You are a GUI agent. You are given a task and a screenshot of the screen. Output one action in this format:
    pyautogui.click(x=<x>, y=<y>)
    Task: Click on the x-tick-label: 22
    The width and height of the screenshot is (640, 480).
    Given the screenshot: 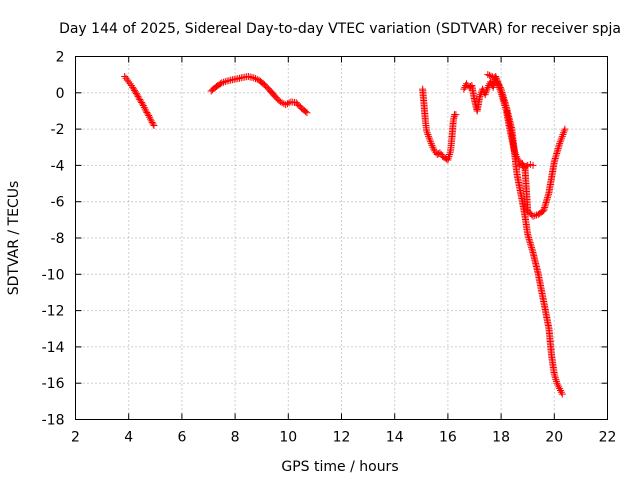 What is the action you would take?
    pyautogui.click(x=608, y=438)
    